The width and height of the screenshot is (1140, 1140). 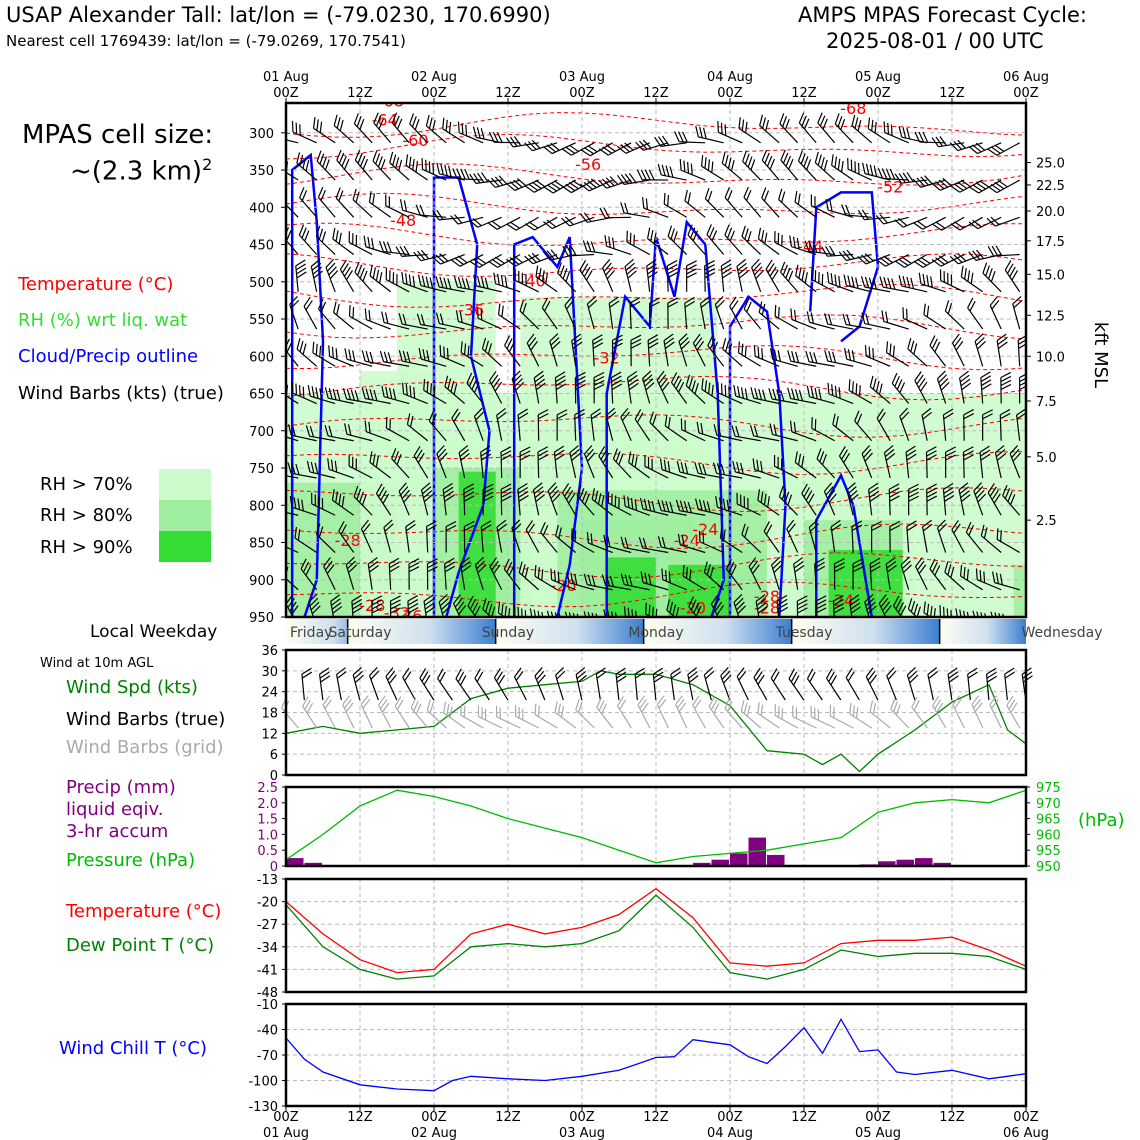 I want to click on y-tick-label-hpa: 500, so click(x=261, y=283).